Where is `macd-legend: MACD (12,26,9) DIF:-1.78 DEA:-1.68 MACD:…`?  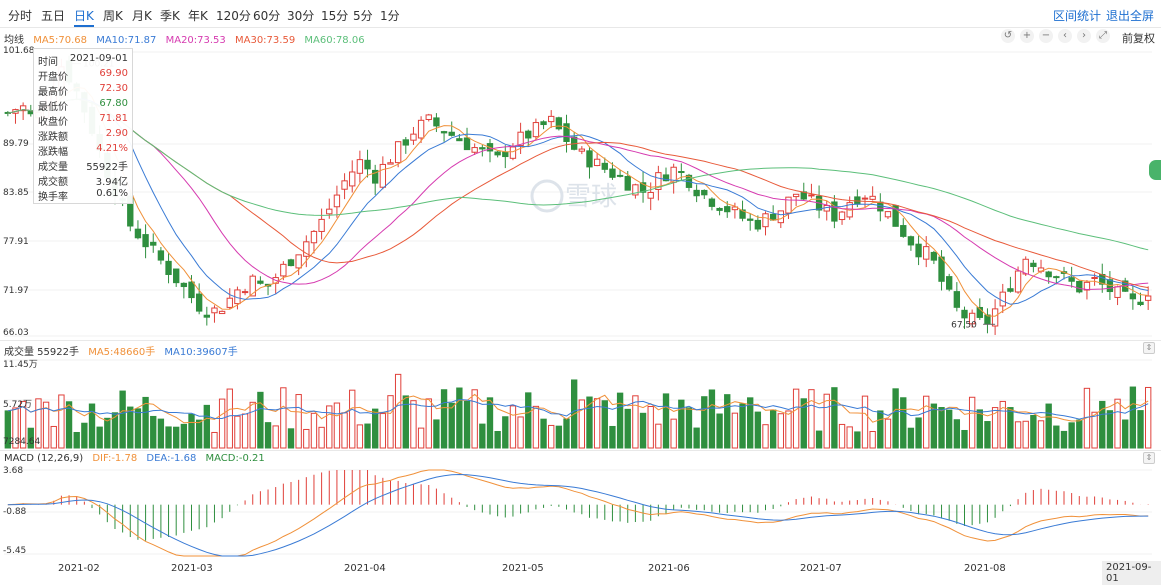
macd-legend: MACD (12,26,9) DIF:-1.78 DEA:-1.68 MACD:… is located at coordinates (137, 458).